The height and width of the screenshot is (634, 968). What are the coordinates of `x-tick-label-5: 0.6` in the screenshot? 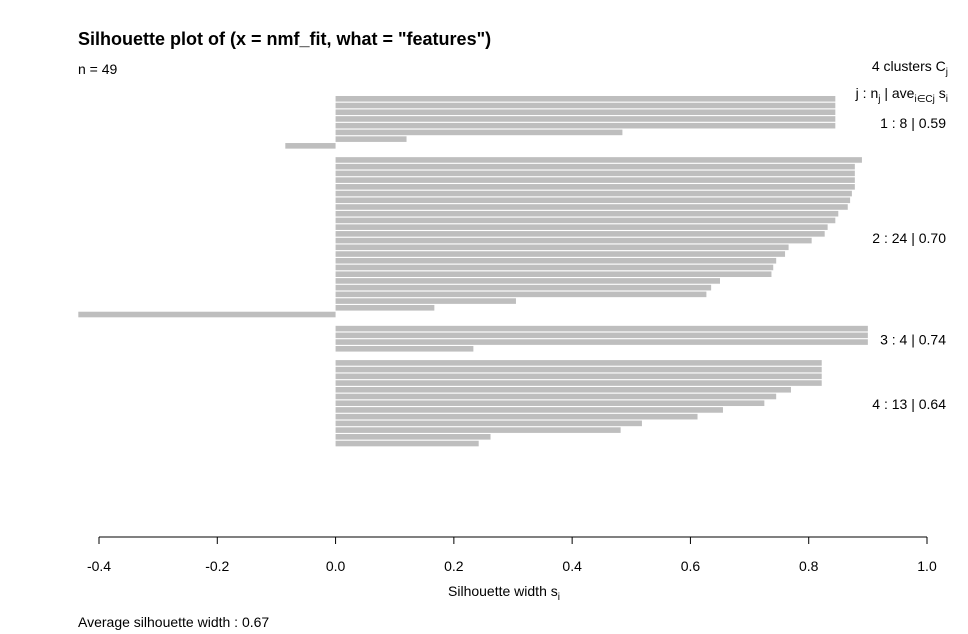 It's located at (691, 566).